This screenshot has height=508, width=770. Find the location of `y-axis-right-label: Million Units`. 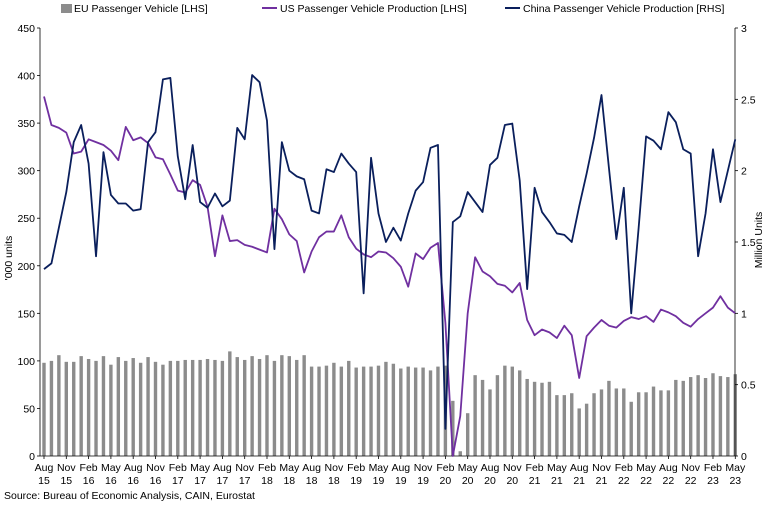

y-axis-right-label: Million Units is located at coordinates (759, 240).